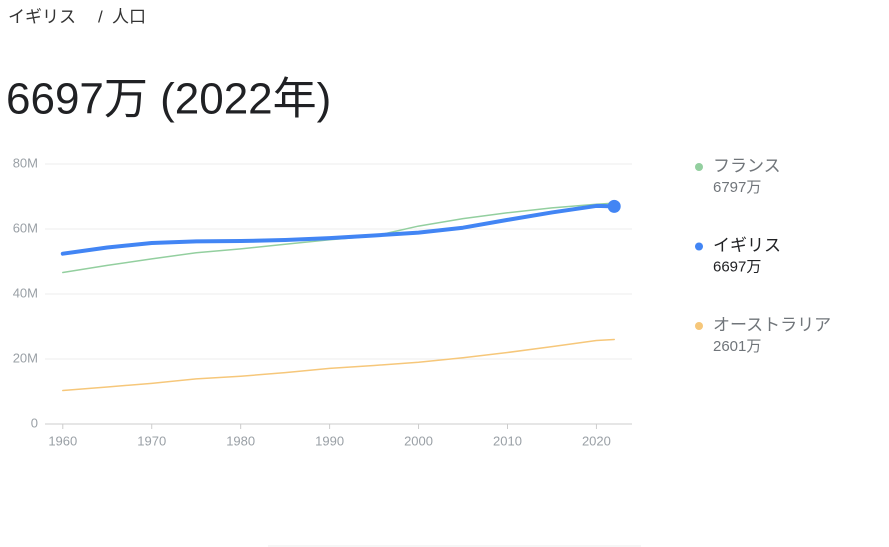  Describe the element at coordinates (418, 440) in the screenshot. I see `x-tick-label: 2000` at that location.